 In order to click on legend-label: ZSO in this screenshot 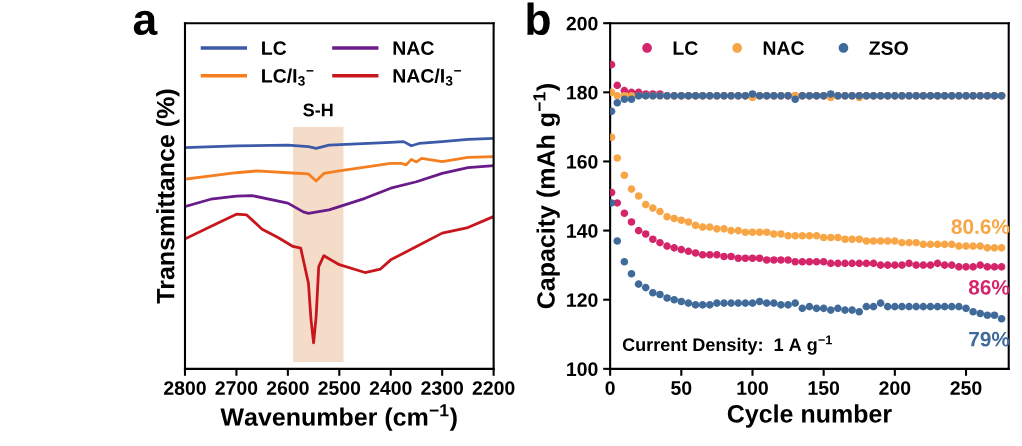, I will do `click(888, 48)`.